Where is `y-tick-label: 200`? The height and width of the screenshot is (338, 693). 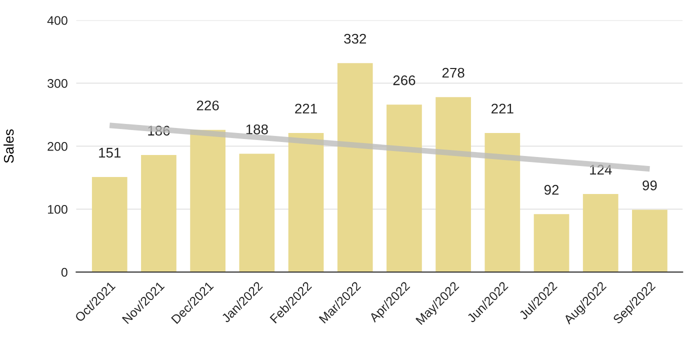 y-tick-label: 200 is located at coordinates (58, 146).